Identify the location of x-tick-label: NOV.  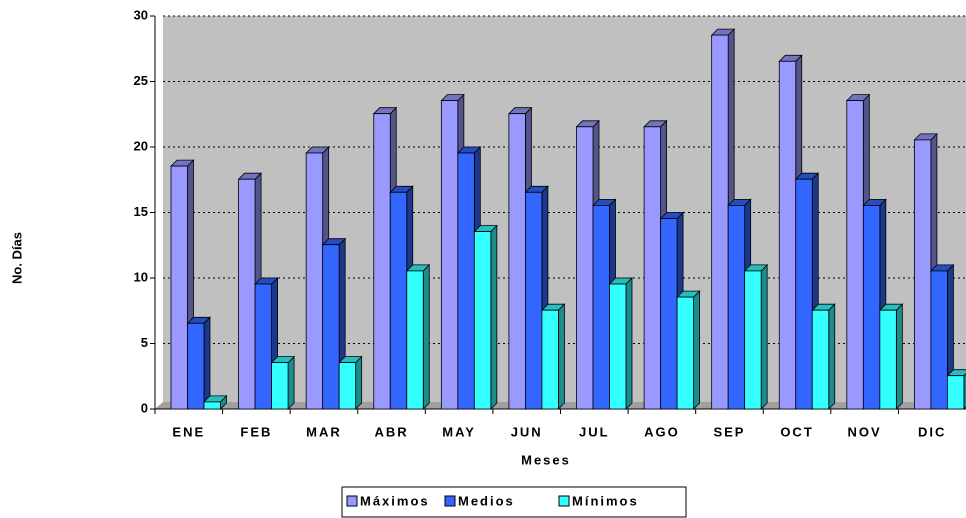
(865, 431).